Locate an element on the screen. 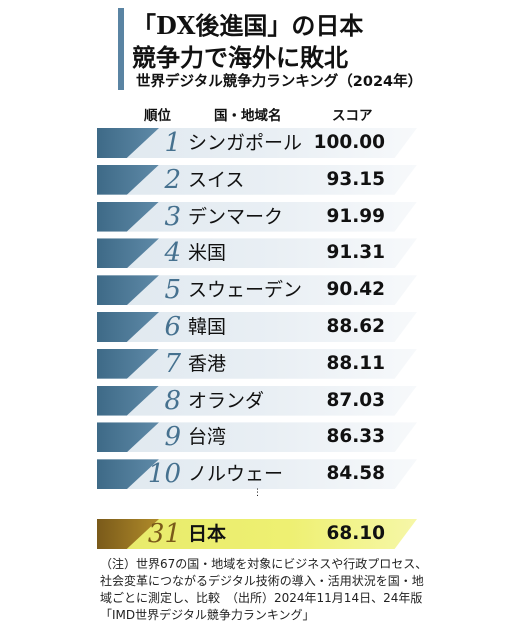  score-cell-highlight: 68.10 is located at coordinates (355, 533).